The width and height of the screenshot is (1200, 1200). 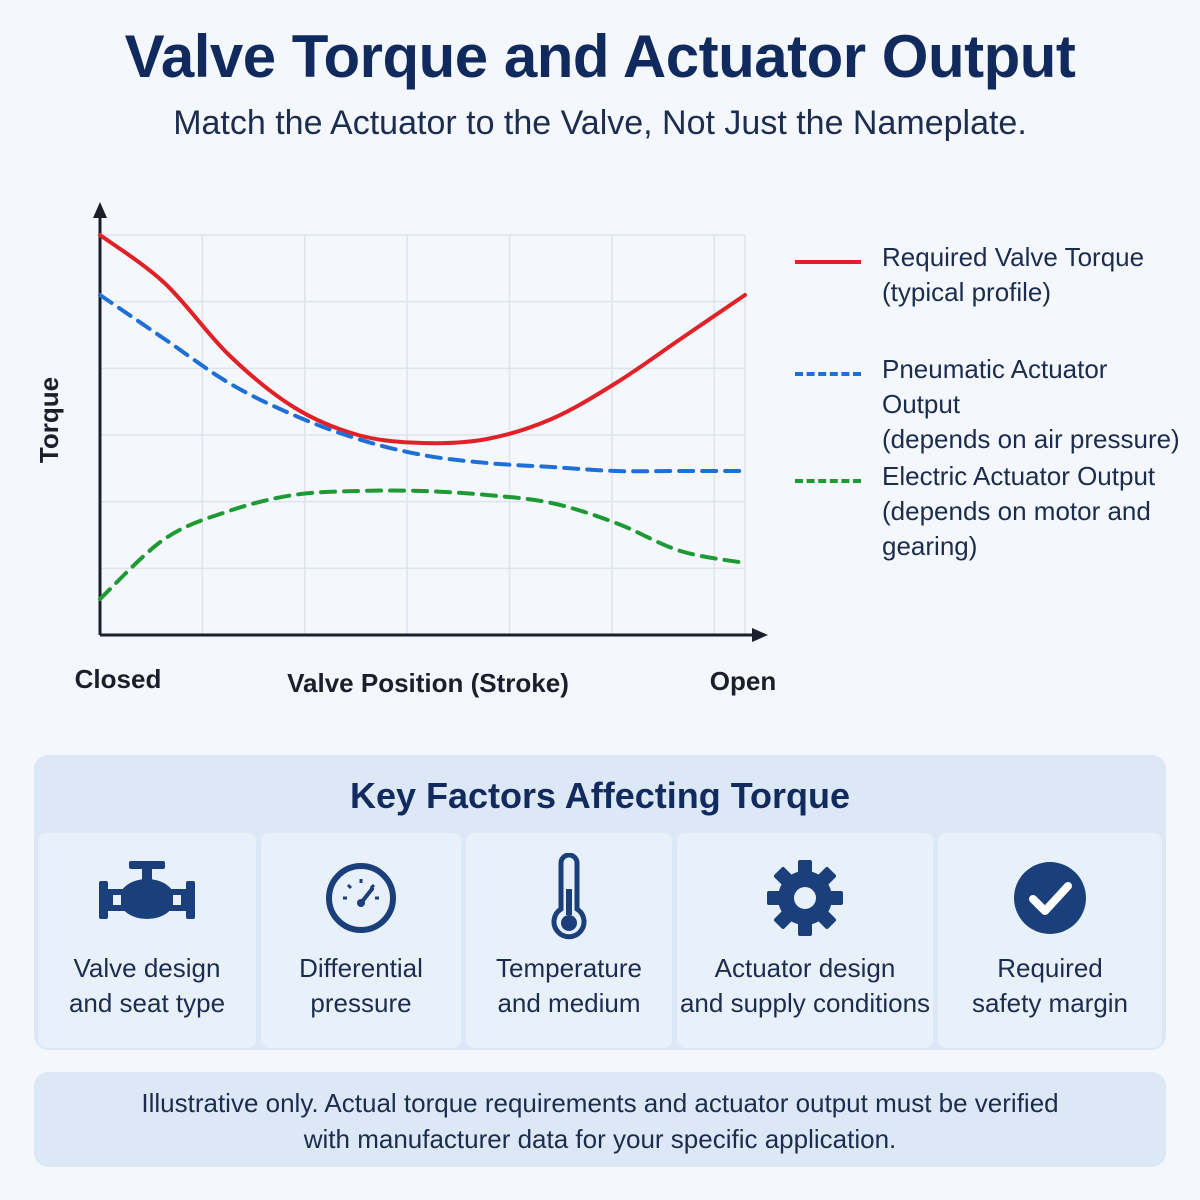 I want to click on factor-label-line: and seat type, so click(x=147, y=1003).